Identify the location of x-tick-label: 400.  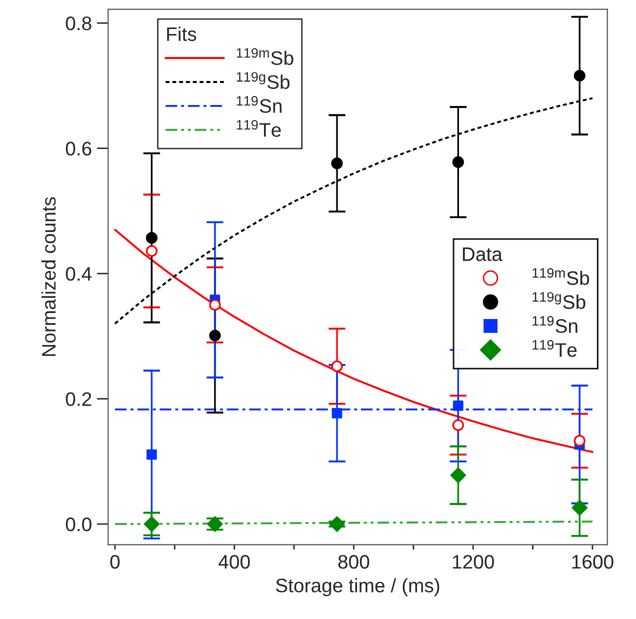
(234, 561).